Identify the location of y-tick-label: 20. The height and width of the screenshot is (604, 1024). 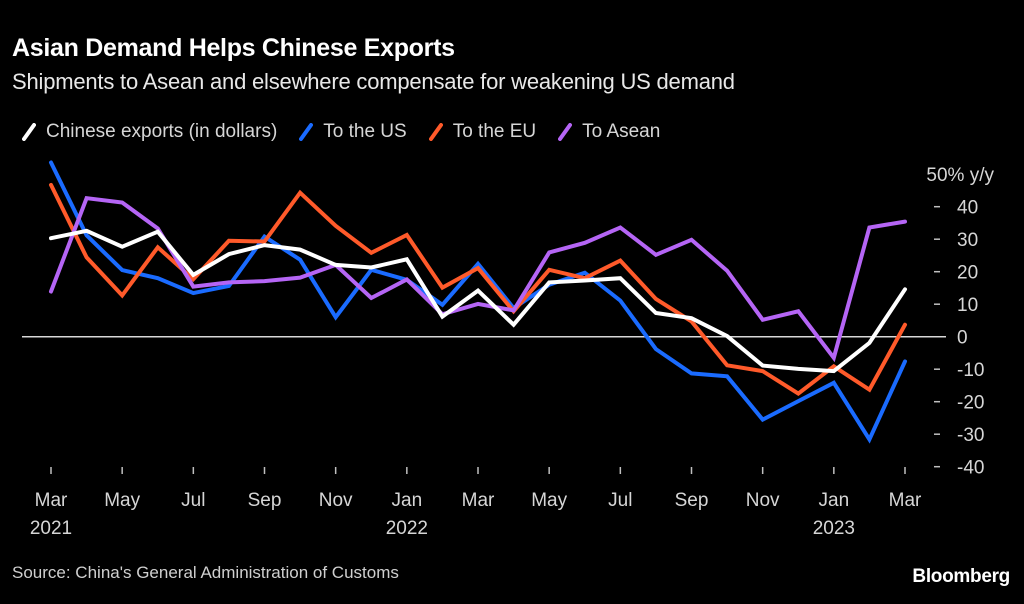
(967, 273).